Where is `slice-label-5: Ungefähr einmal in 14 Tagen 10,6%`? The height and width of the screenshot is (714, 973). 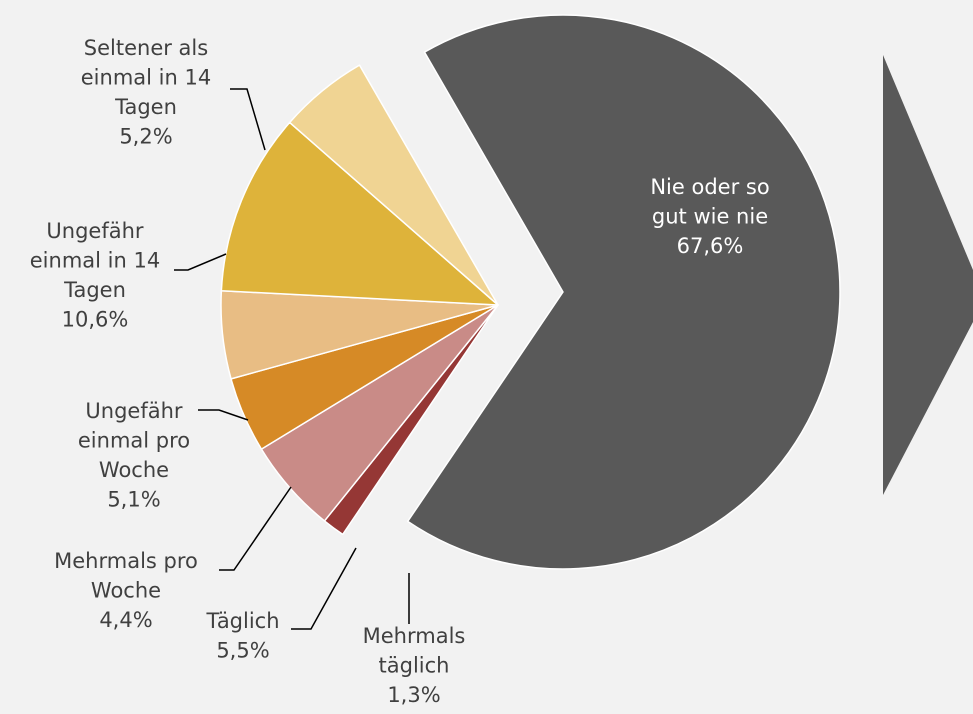 slice-label-5: Ungefähr einmal in 14 Tagen 10,6% is located at coordinates (95, 275).